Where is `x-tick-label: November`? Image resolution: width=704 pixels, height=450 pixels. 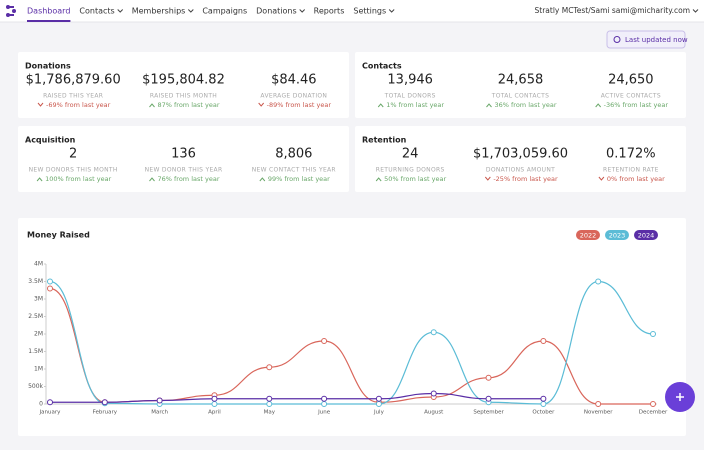 x-tick-label: November is located at coordinates (598, 413).